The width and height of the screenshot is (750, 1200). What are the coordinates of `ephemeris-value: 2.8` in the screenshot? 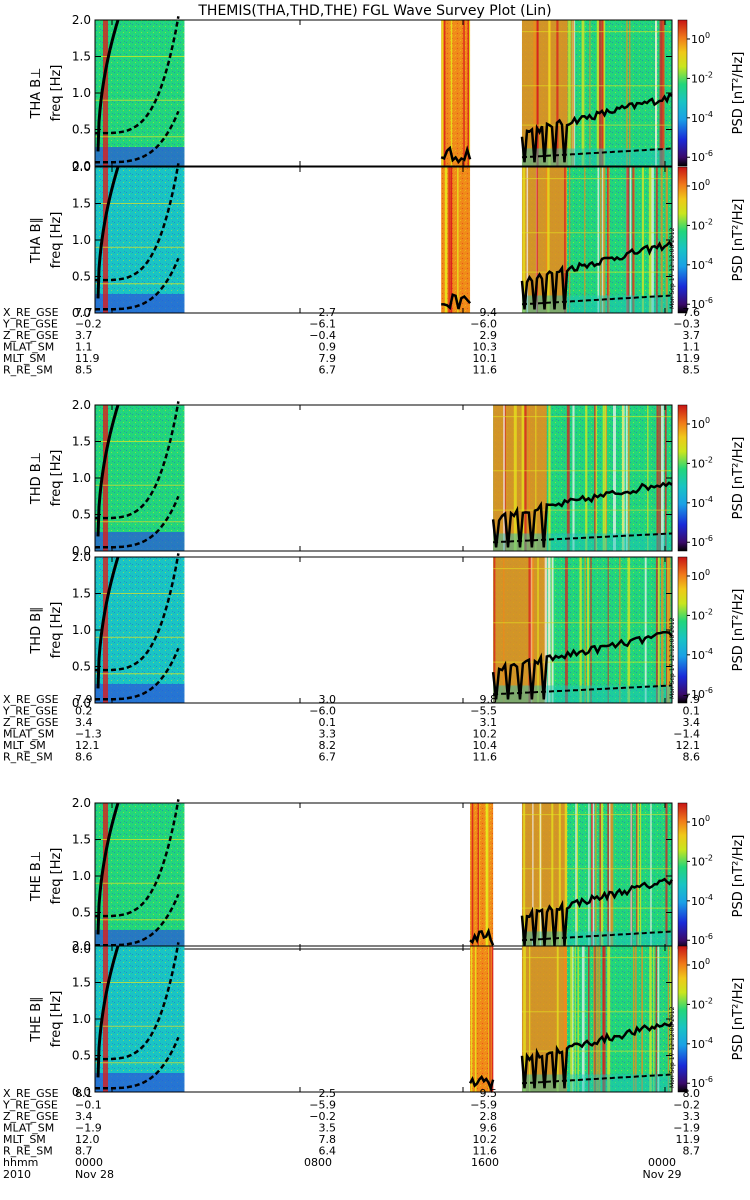 It's located at (489, 1116).